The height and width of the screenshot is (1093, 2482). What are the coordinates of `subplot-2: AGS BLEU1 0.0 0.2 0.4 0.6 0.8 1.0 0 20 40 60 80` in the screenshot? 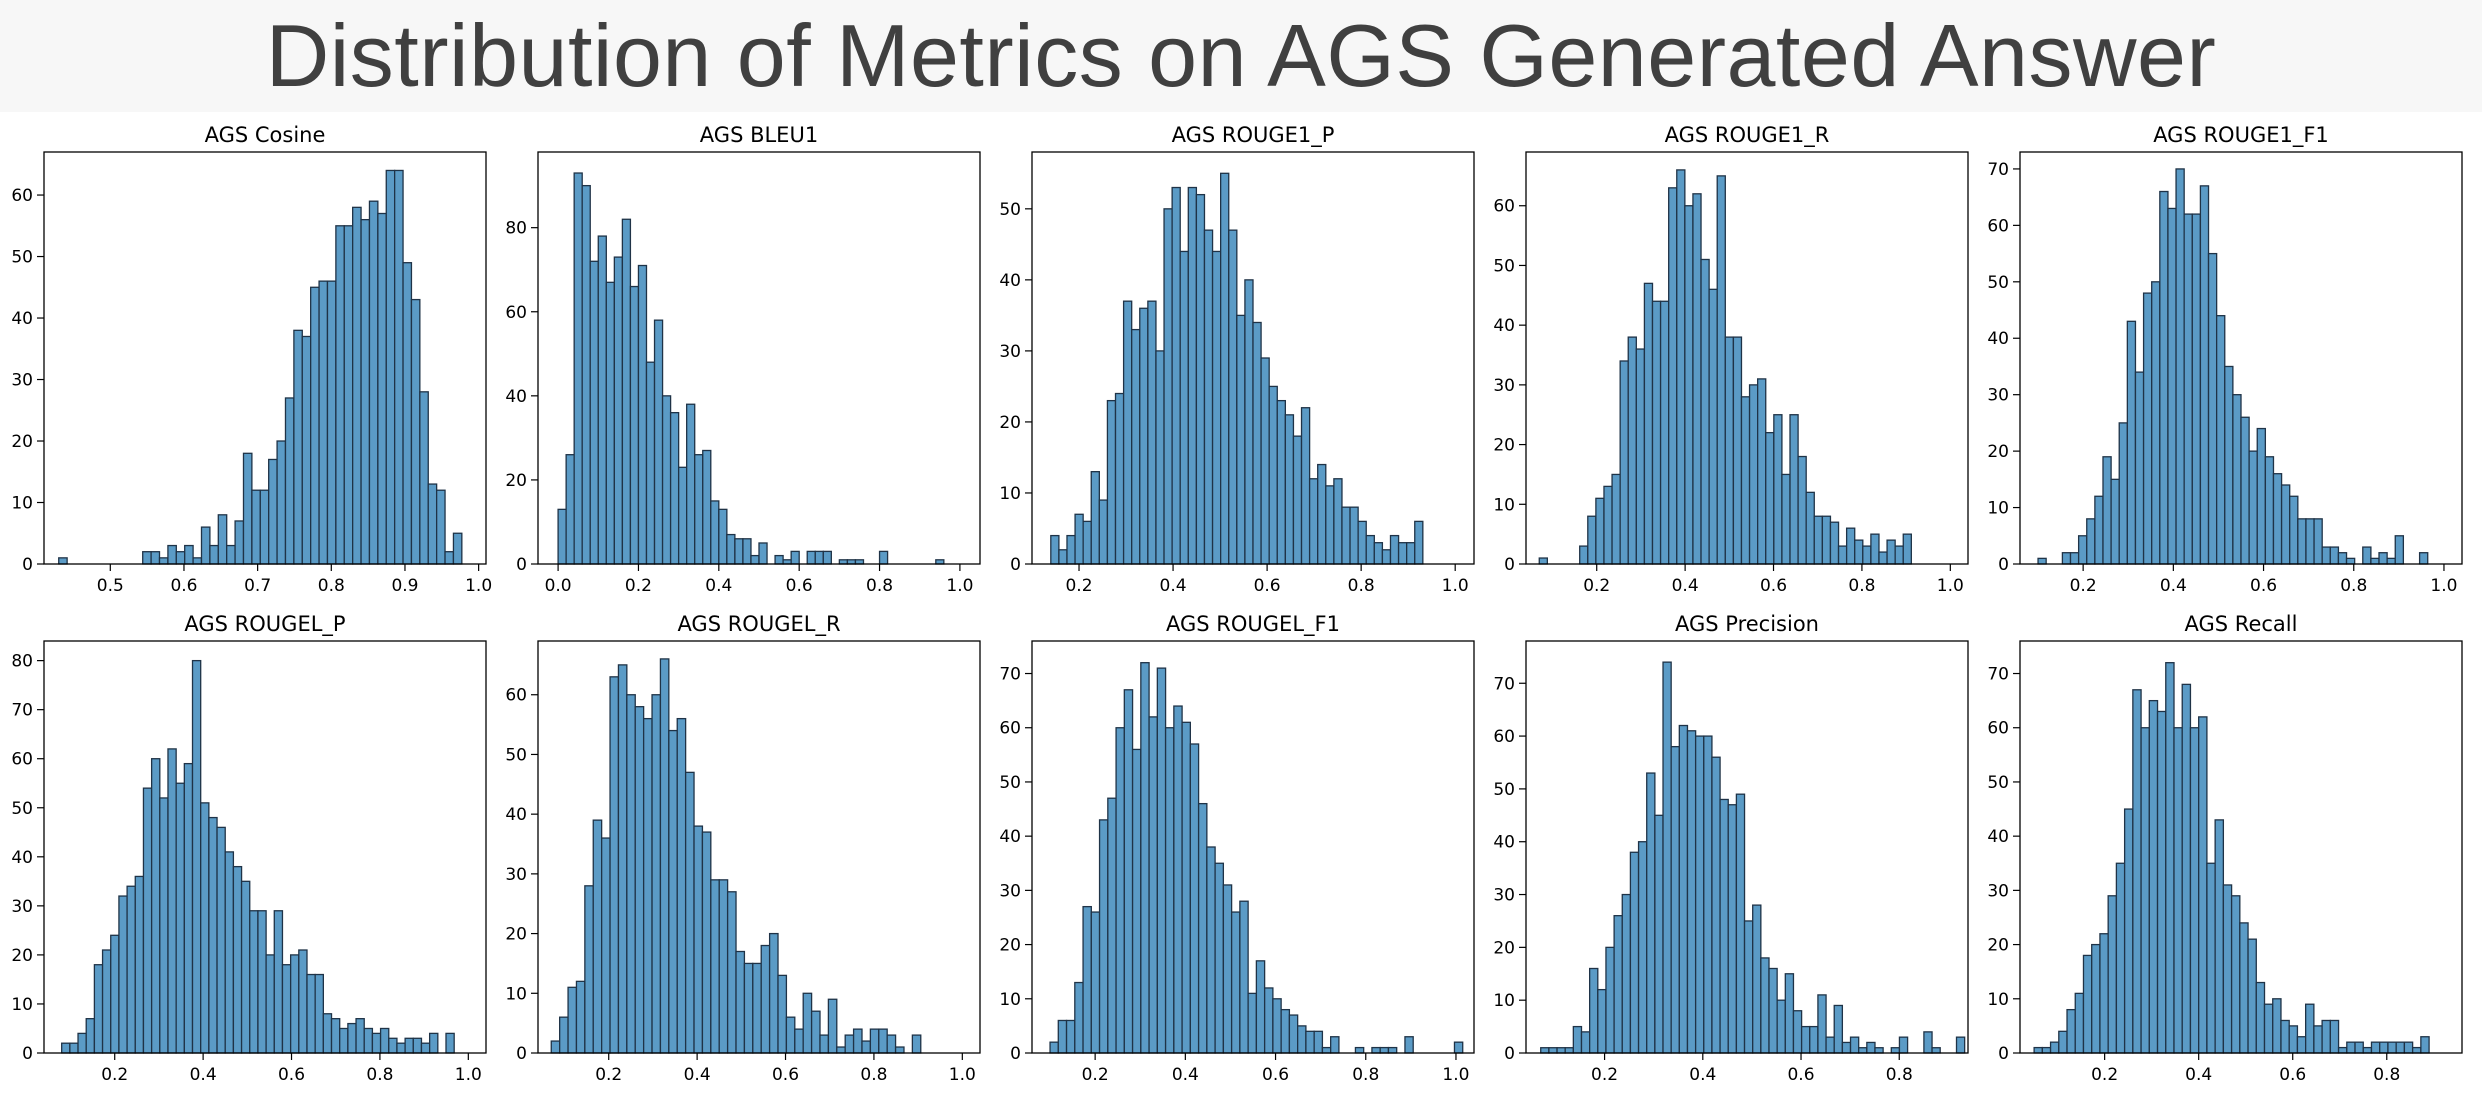 It's located at (743, 359).